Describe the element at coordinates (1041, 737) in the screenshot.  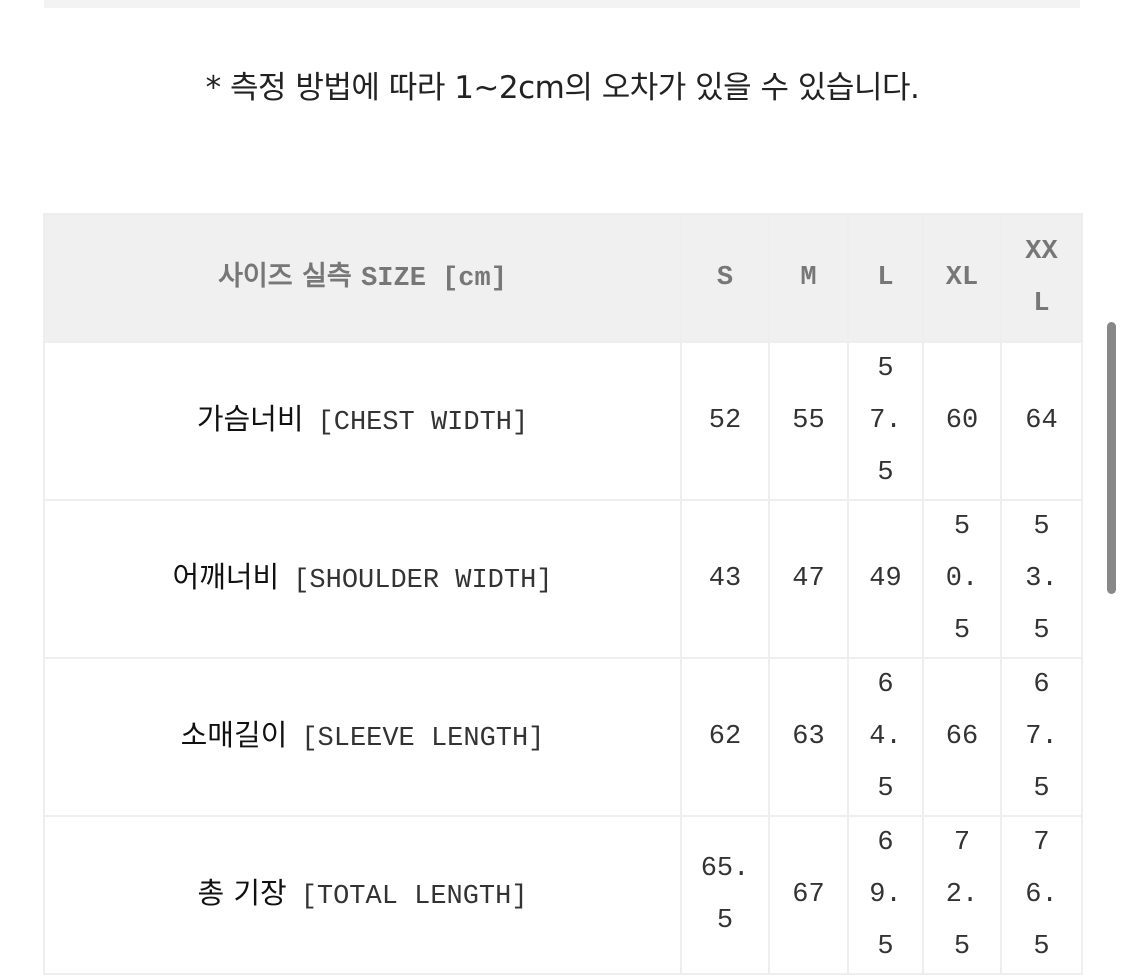
I see `size-value-cell: 67.5` at that location.